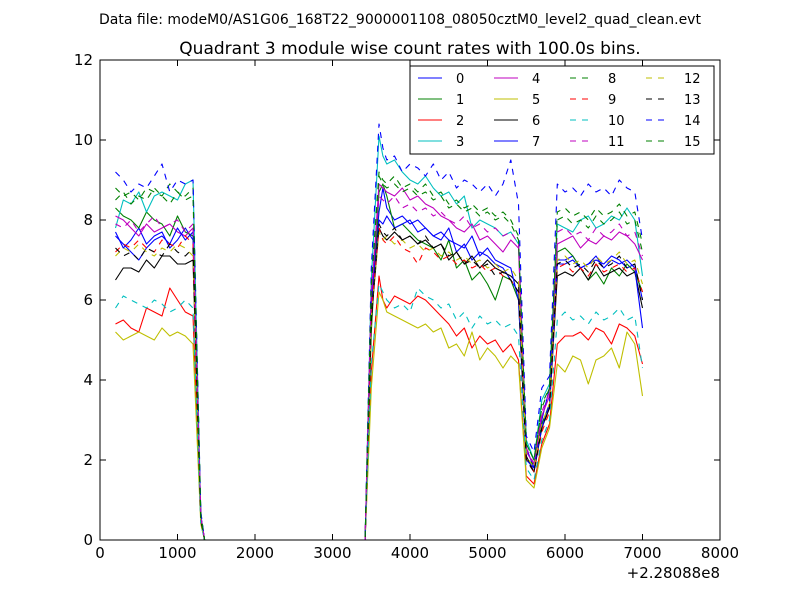  Describe the element at coordinates (720, 553) in the screenshot. I see `x-tick-label: 8000` at that location.